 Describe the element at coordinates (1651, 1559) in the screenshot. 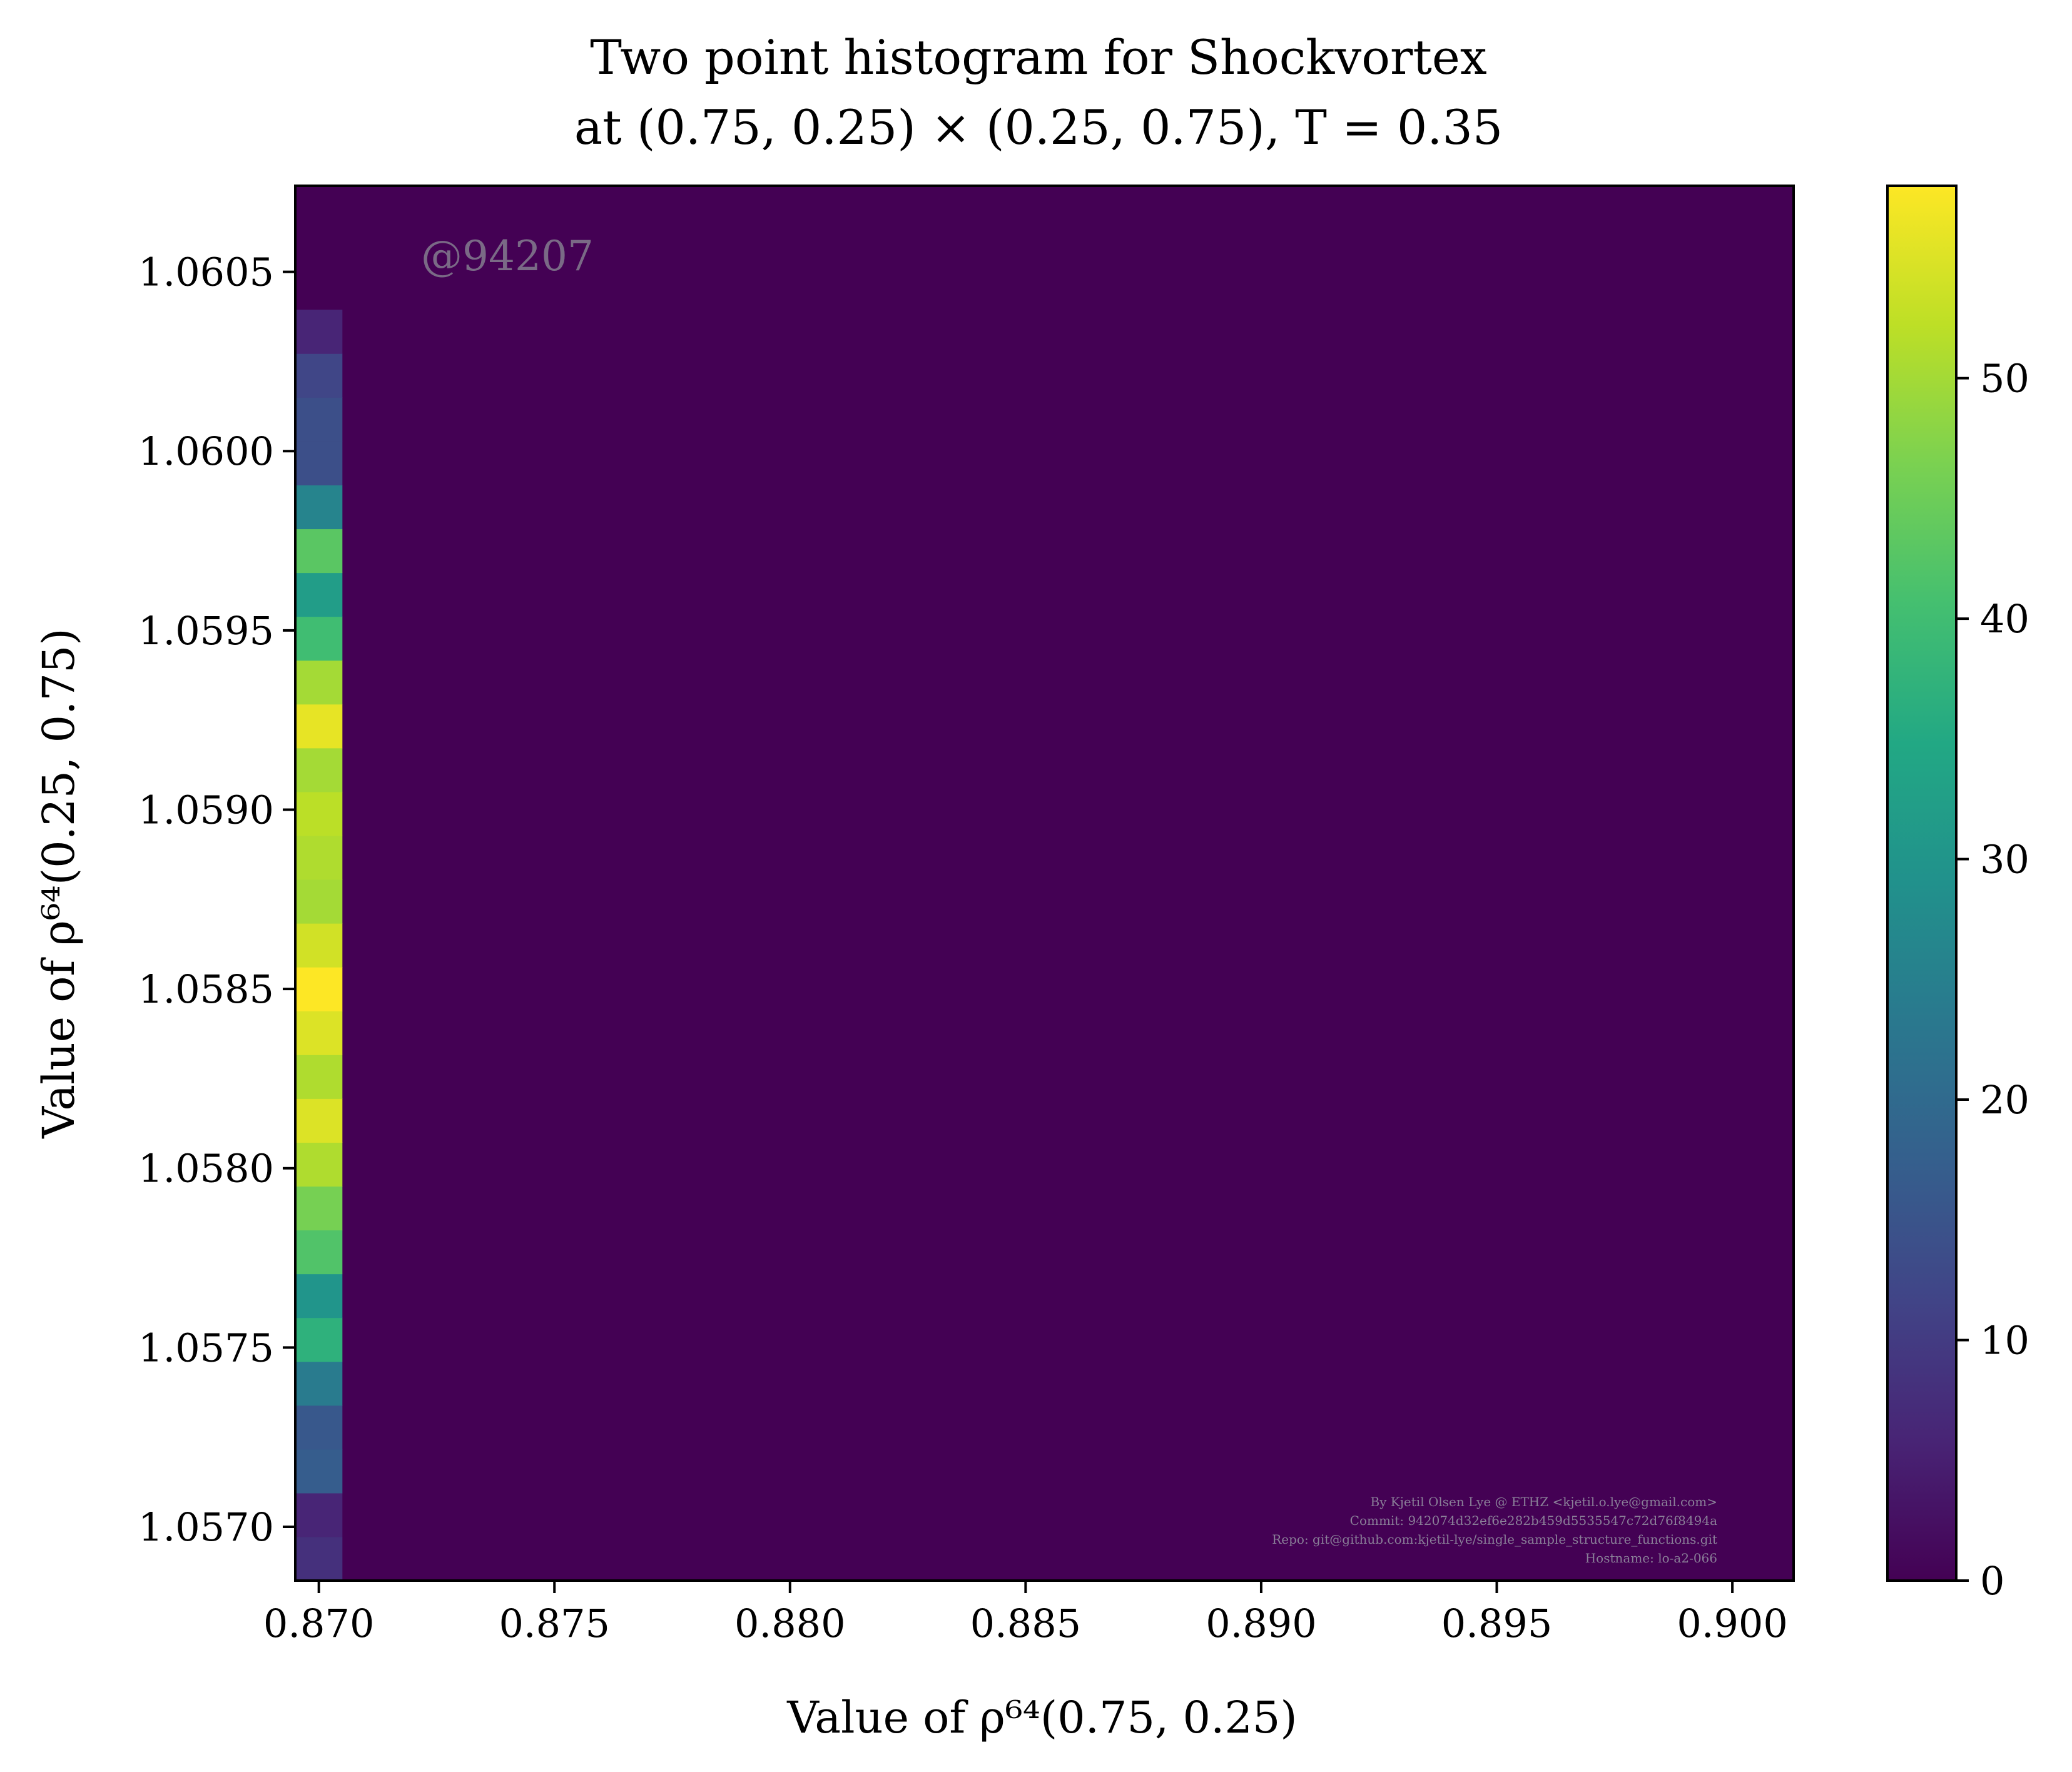

I see `footer-hostname: Hostname: lo-a2-066` at that location.